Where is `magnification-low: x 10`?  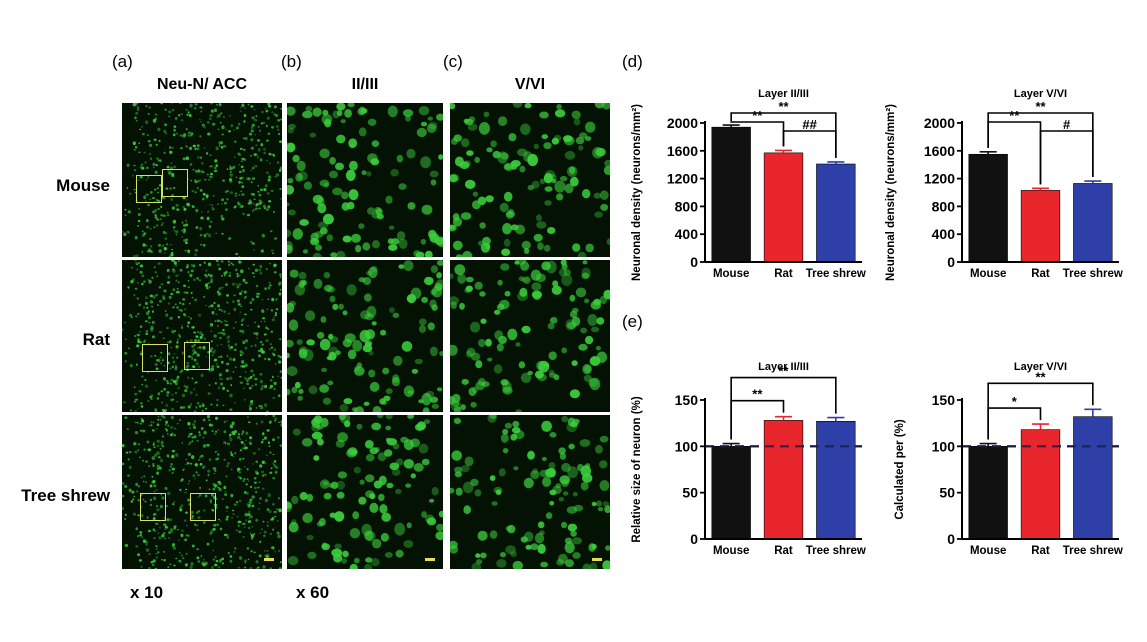
magnification-low: x 10 is located at coordinates (147, 592).